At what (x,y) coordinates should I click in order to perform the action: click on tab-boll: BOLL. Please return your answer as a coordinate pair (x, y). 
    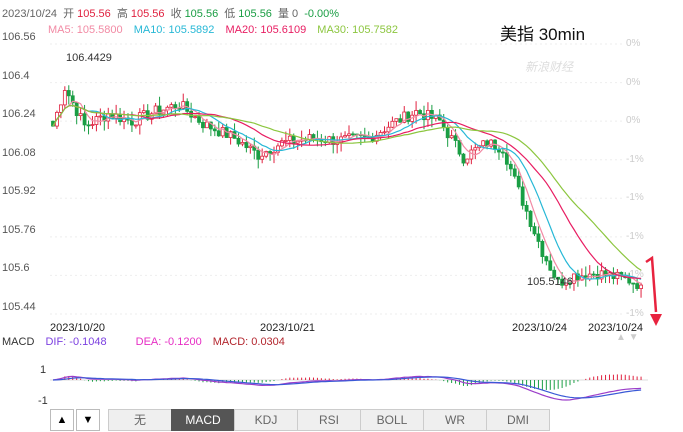
    Looking at the image, I should click on (392, 420).